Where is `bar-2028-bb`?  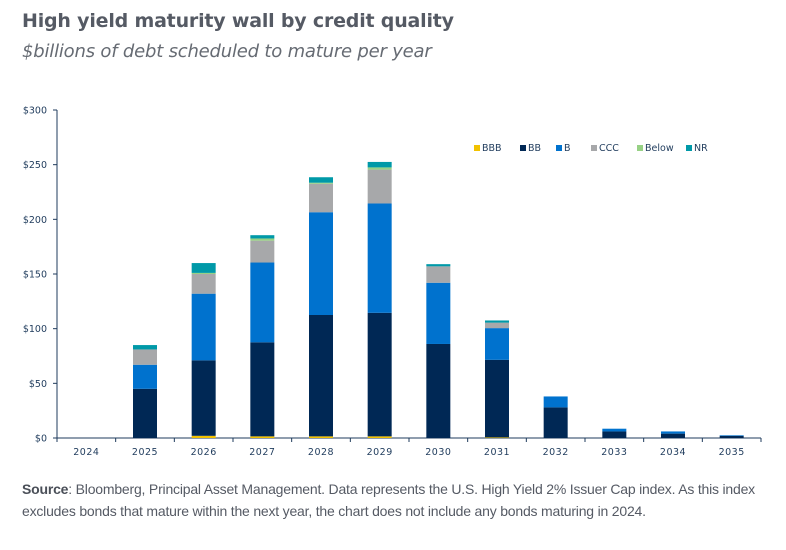
bar-2028-bb is located at coordinates (321, 376).